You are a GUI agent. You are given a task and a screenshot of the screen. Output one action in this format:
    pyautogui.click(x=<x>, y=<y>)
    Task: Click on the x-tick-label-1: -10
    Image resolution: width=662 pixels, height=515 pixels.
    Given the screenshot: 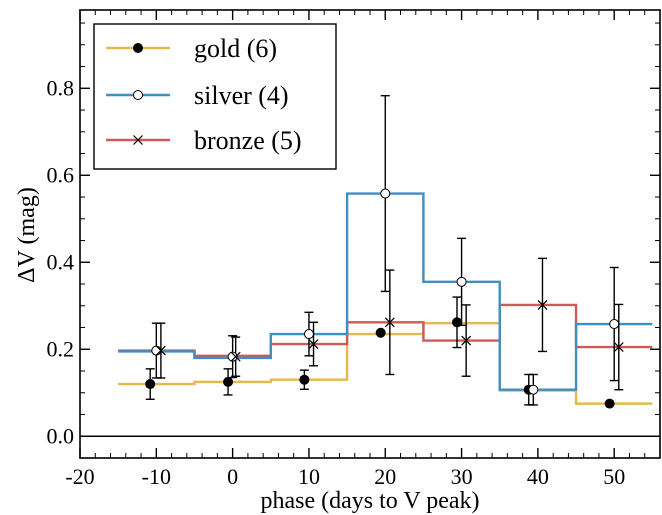 What is the action you would take?
    pyautogui.click(x=156, y=476)
    